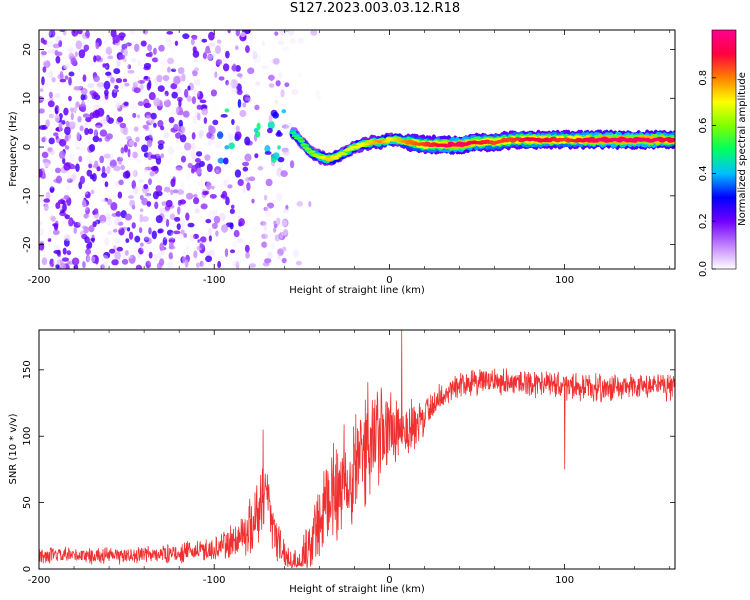  What do you see at coordinates (27, 369) in the screenshot?
I see `snr-y-tick-label: 150` at bounding box center [27, 369].